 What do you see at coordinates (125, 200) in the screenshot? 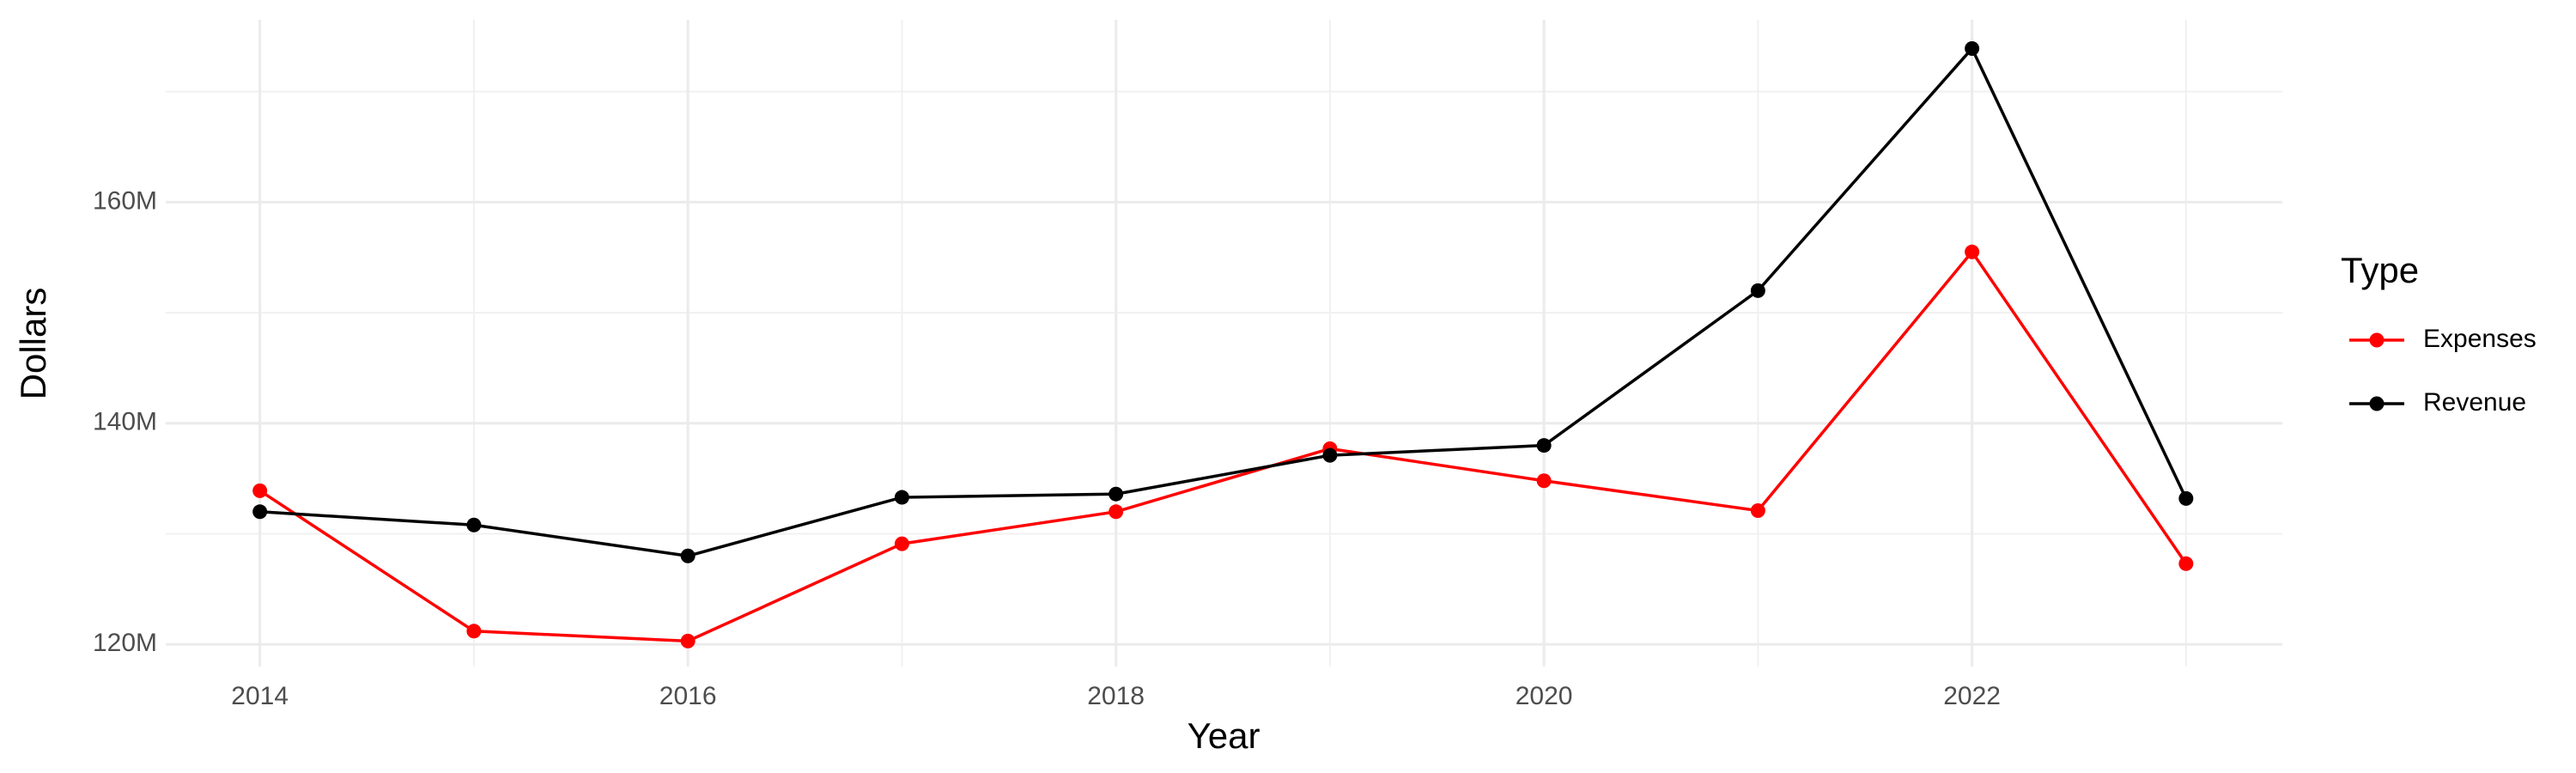
I see `y-tick-label: 160M` at bounding box center [125, 200].